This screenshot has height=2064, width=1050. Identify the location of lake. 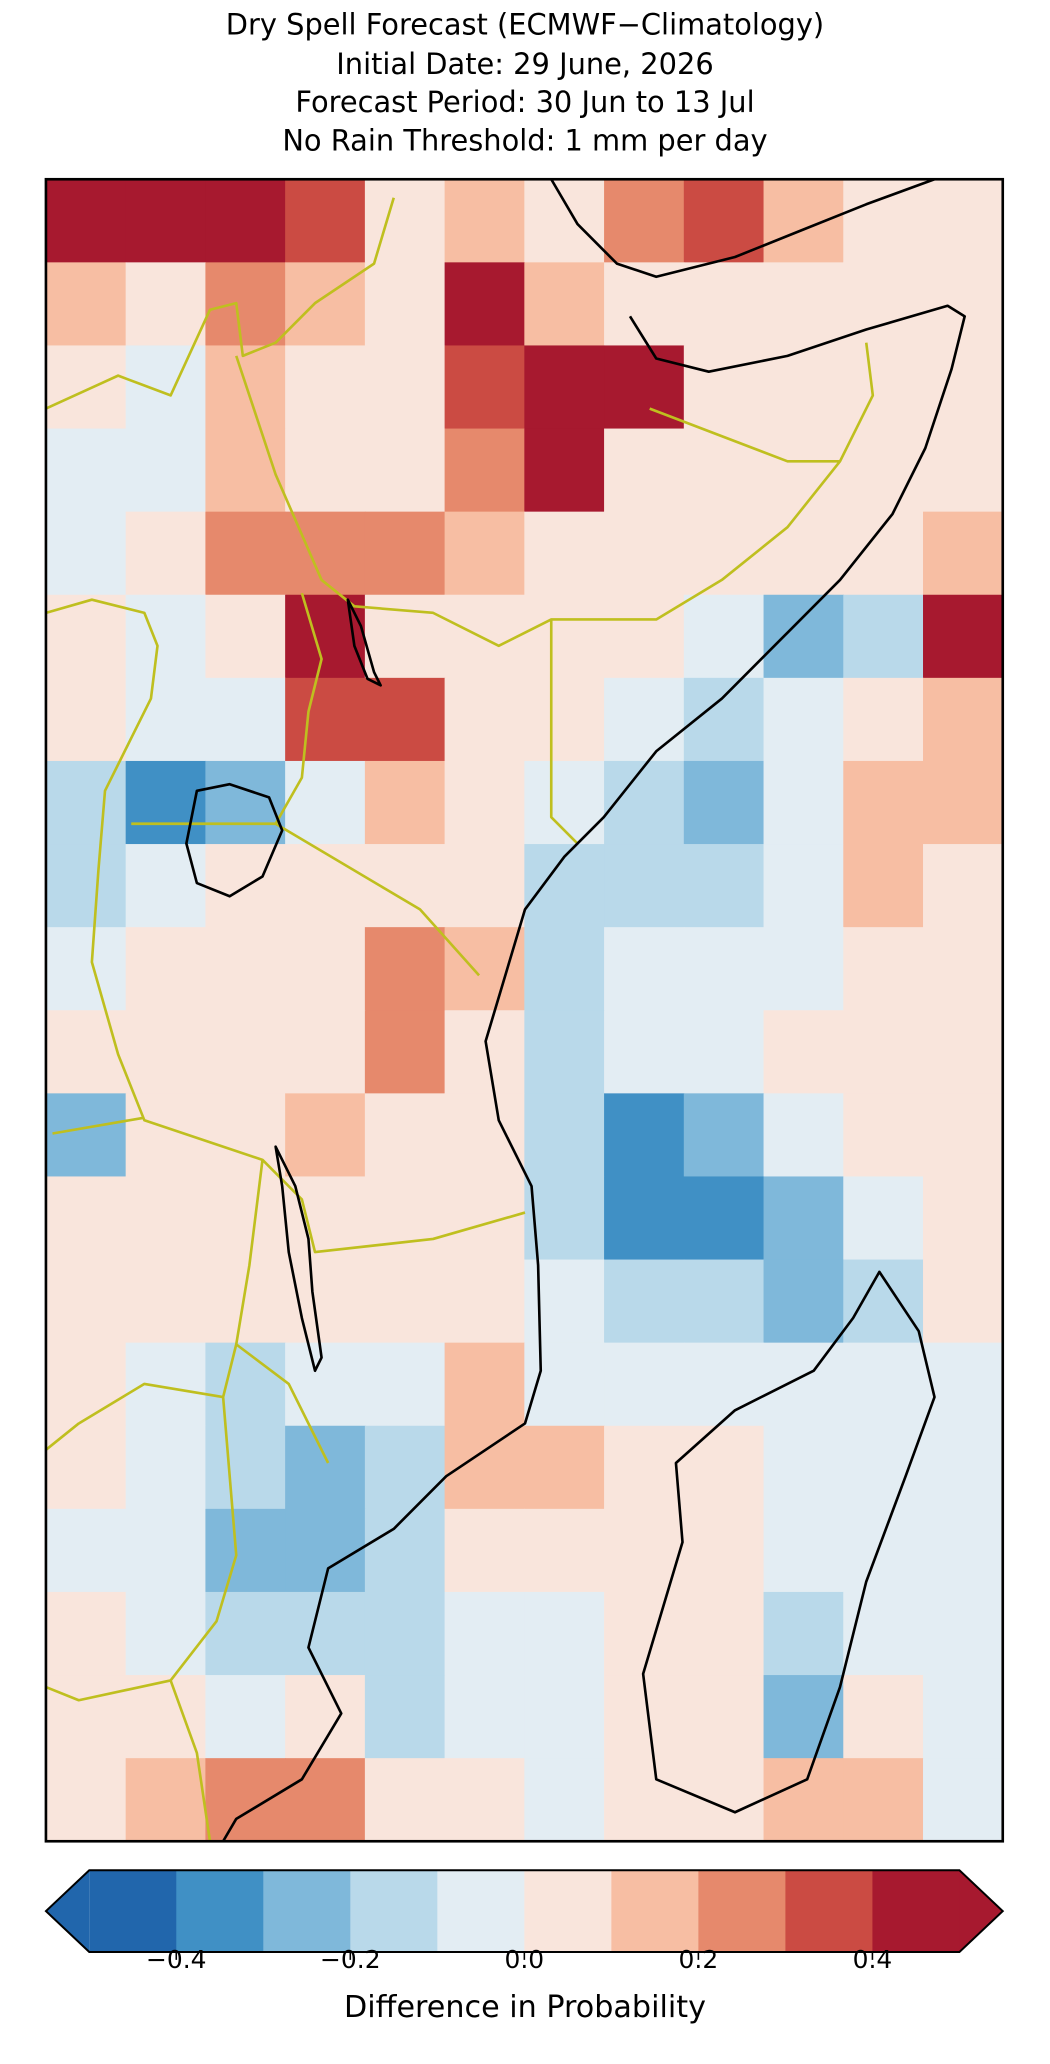
(283, 985).